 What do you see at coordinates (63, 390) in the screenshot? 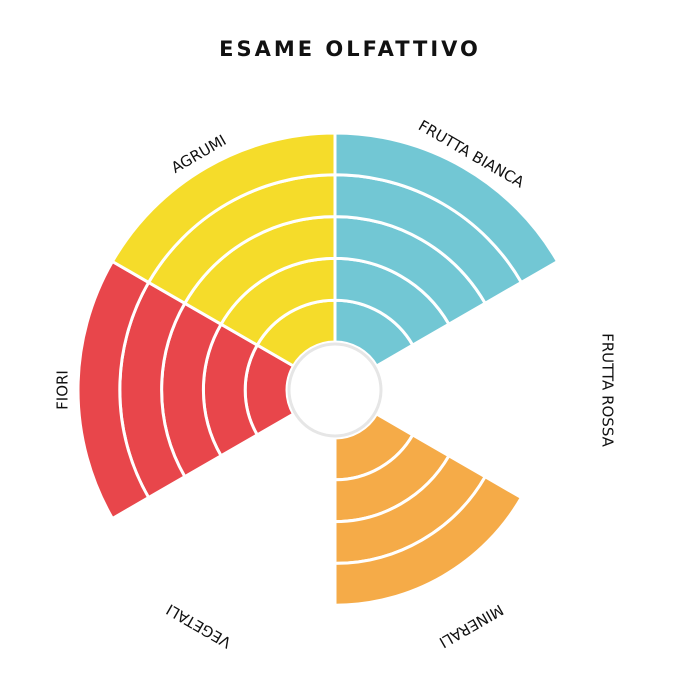
I see `category-label: FIORI` at bounding box center [63, 390].